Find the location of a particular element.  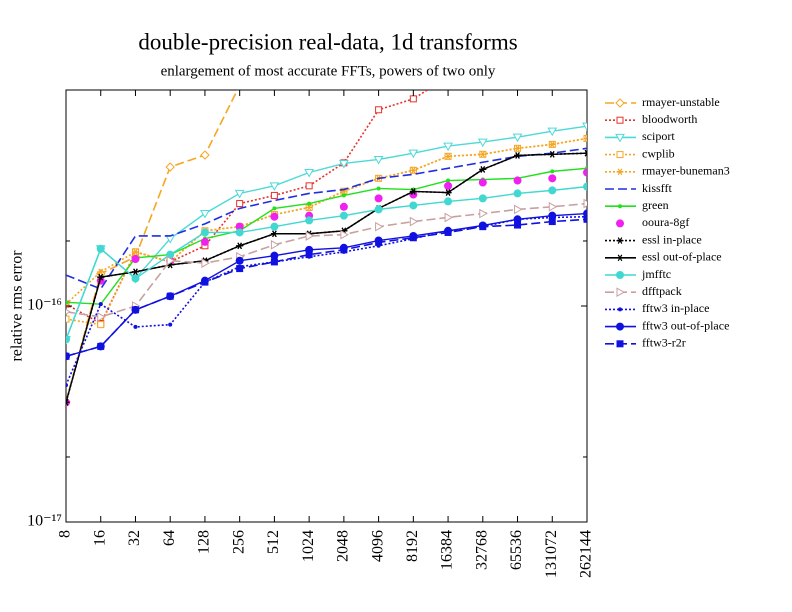

legend-label: essl in-place is located at coordinates (672, 239).